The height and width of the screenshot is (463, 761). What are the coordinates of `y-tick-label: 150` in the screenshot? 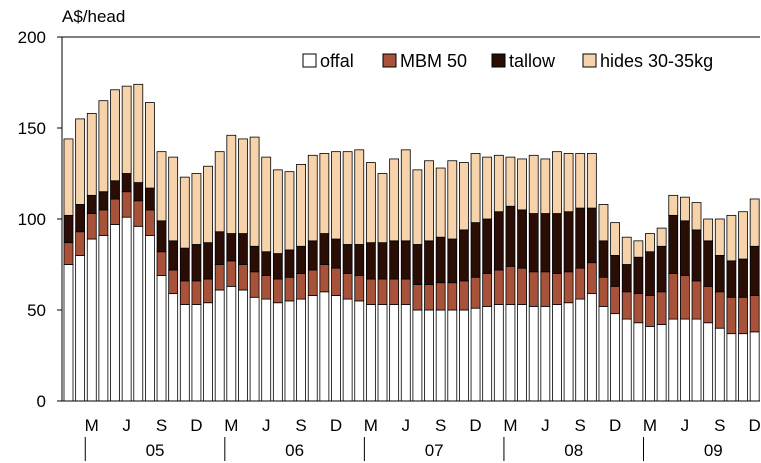 It's located at (32, 128).